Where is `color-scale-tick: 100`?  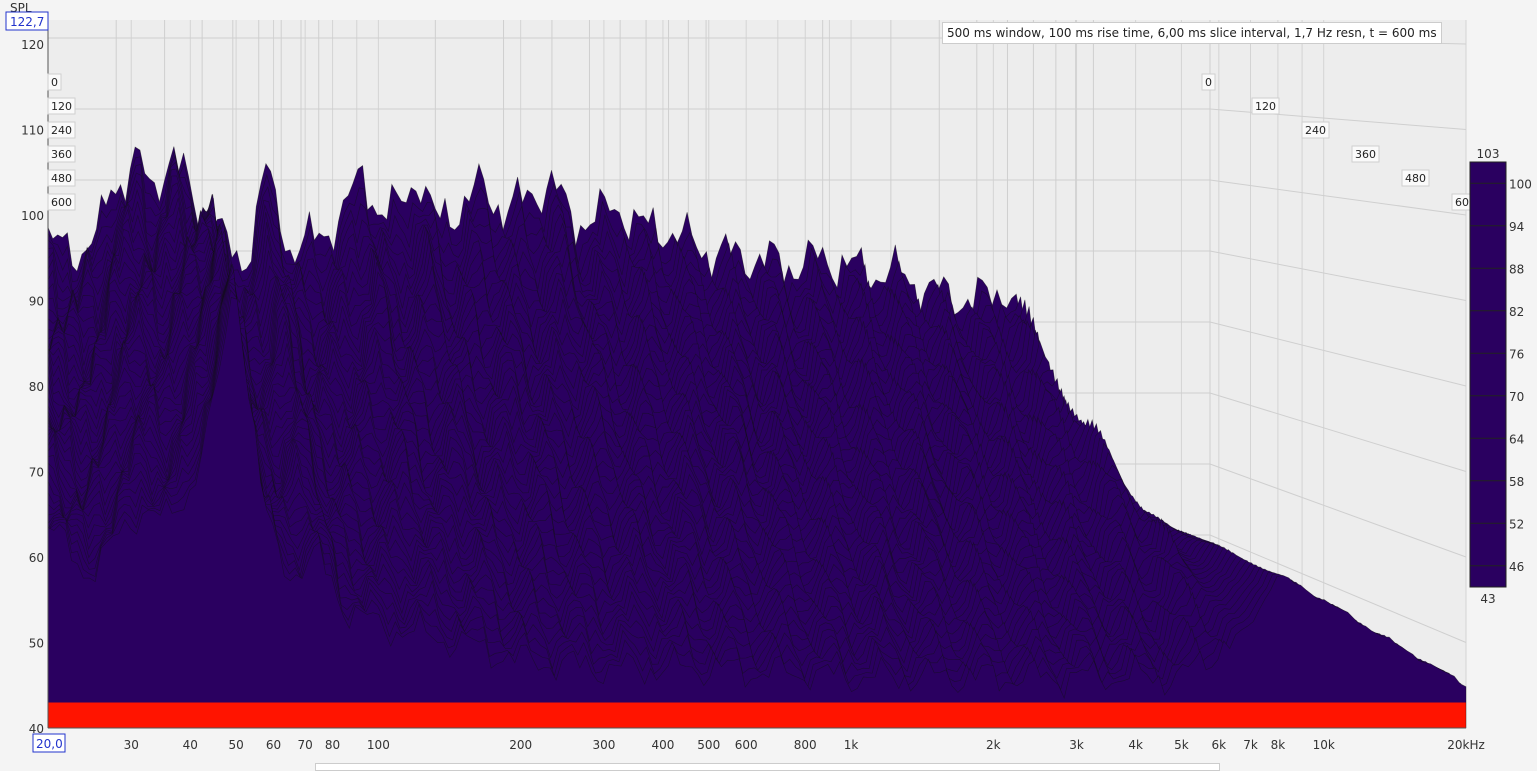 color-scale-tick: 100 is located at coordinates (1520, 184).